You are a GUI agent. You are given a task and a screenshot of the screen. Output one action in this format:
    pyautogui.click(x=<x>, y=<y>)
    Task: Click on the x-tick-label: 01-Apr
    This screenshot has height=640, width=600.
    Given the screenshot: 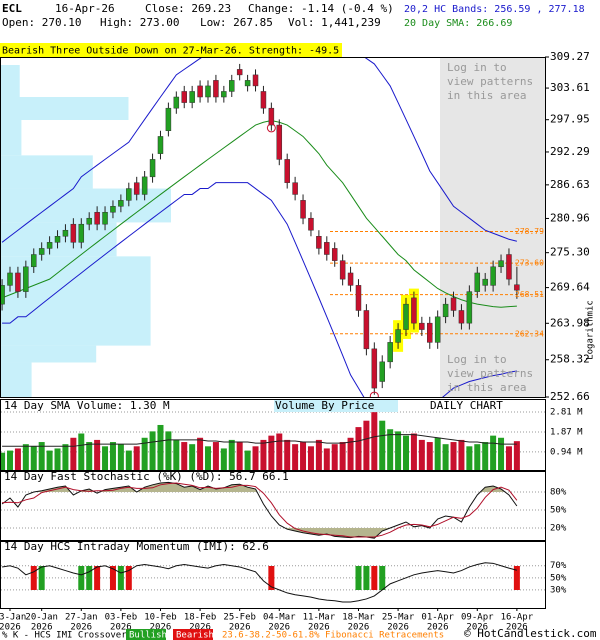 What is the action you would take?
    pyautogui.click(x=437, y=618)
    